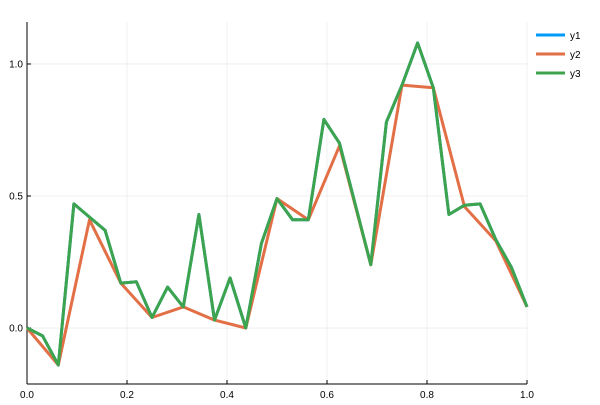 Image resolution: width=600 pixels, height=405 pixels. Describe the element at coordinates (16, 64) in the screenshot. I see `y-tick-label: 1.0` at that location.